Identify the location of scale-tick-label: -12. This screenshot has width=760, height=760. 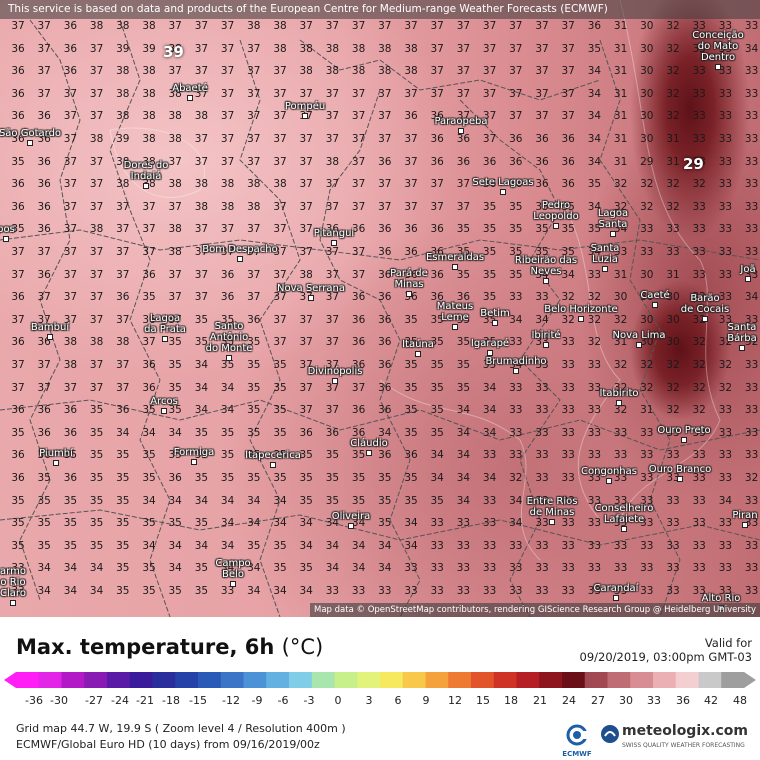
(231, 700).